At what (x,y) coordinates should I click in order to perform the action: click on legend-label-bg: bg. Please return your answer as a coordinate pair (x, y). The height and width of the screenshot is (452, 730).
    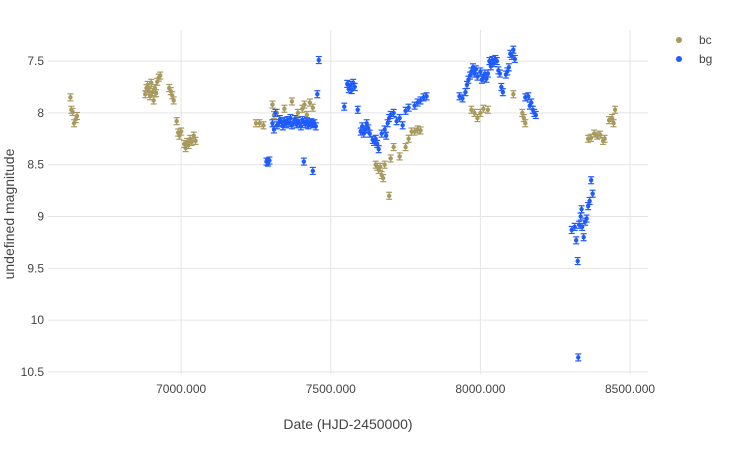
    Looking at the image, I should click on (705, 59).